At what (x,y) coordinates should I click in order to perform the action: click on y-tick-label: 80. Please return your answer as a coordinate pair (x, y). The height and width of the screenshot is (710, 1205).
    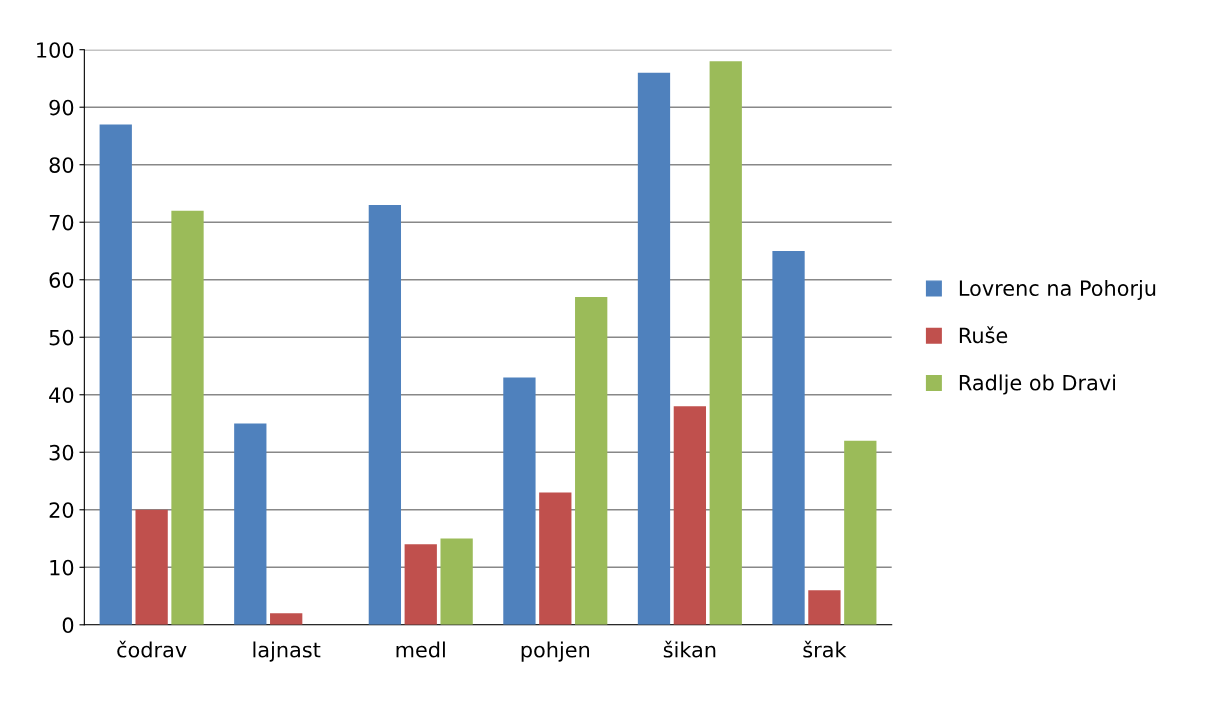
    Looking at the image, I should click on (61, 165).